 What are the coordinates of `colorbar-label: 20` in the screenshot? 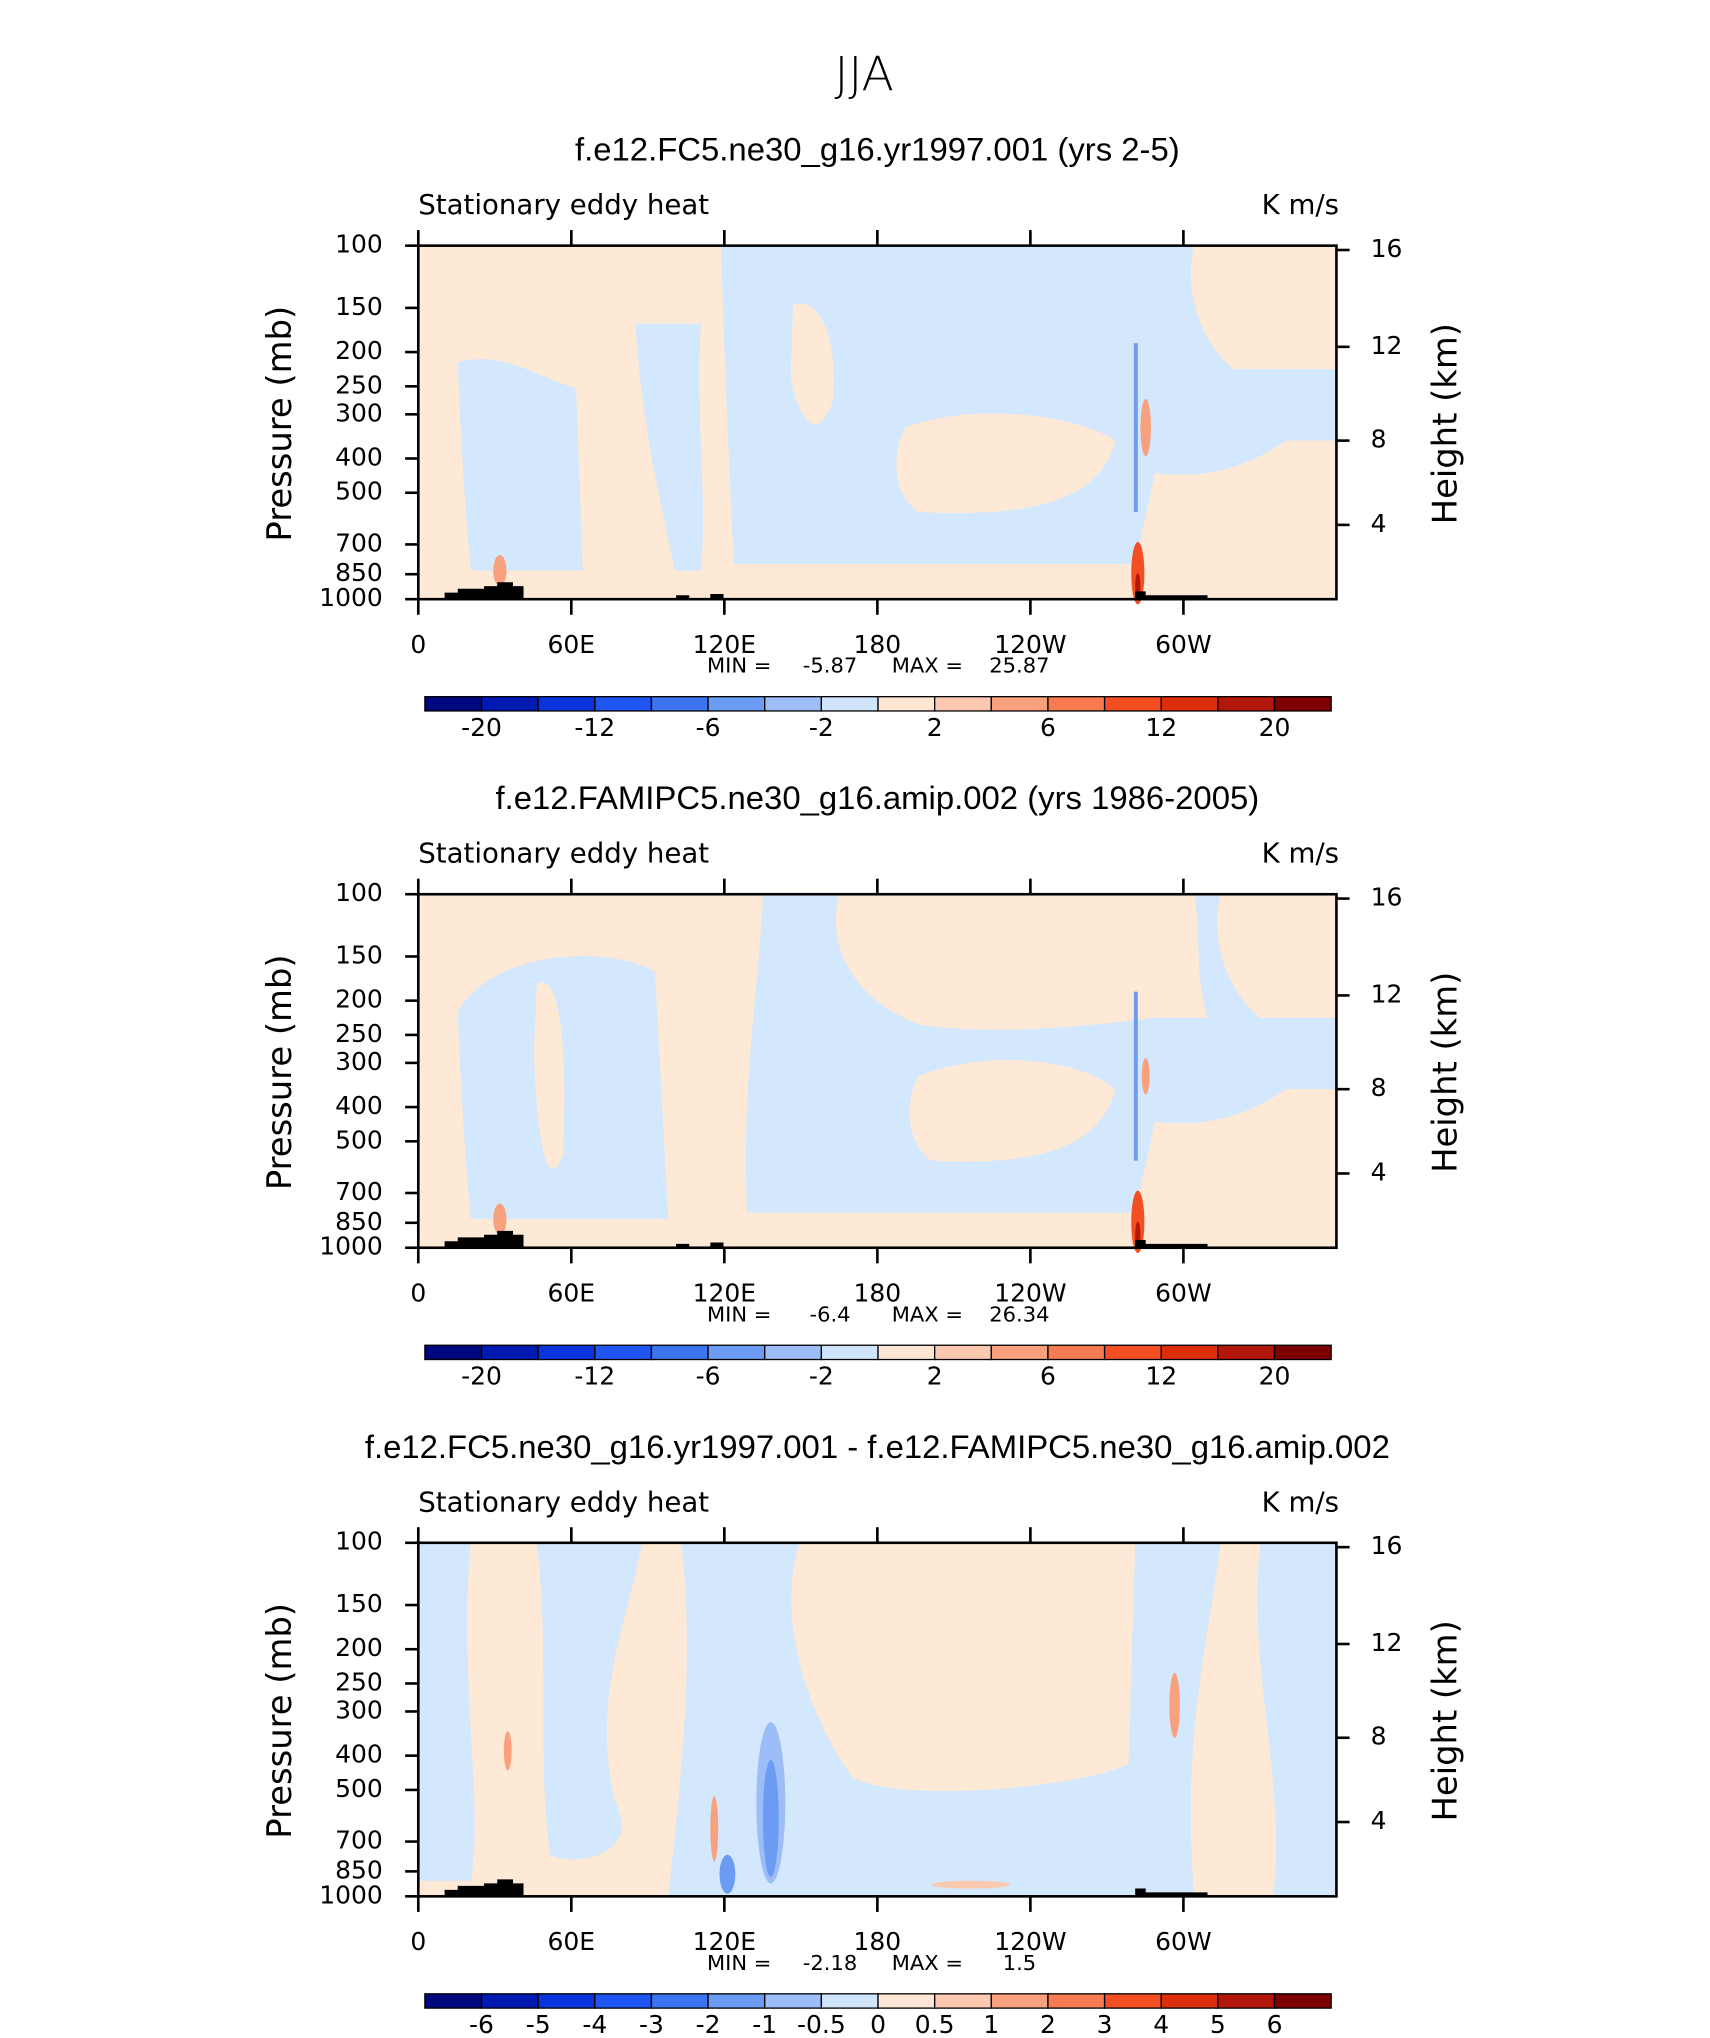 It's located at (1275, 1376).